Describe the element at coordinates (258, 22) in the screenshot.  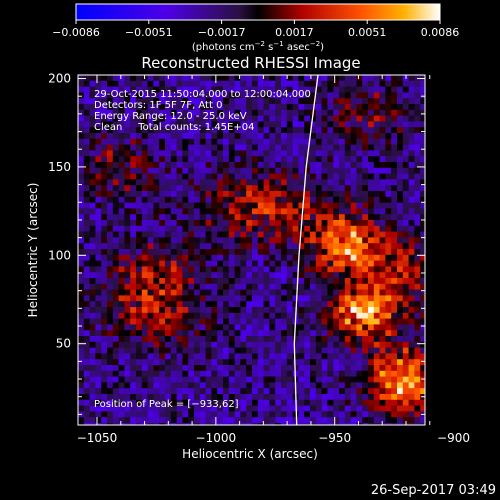
I see `colorbar-ticks` at that location.